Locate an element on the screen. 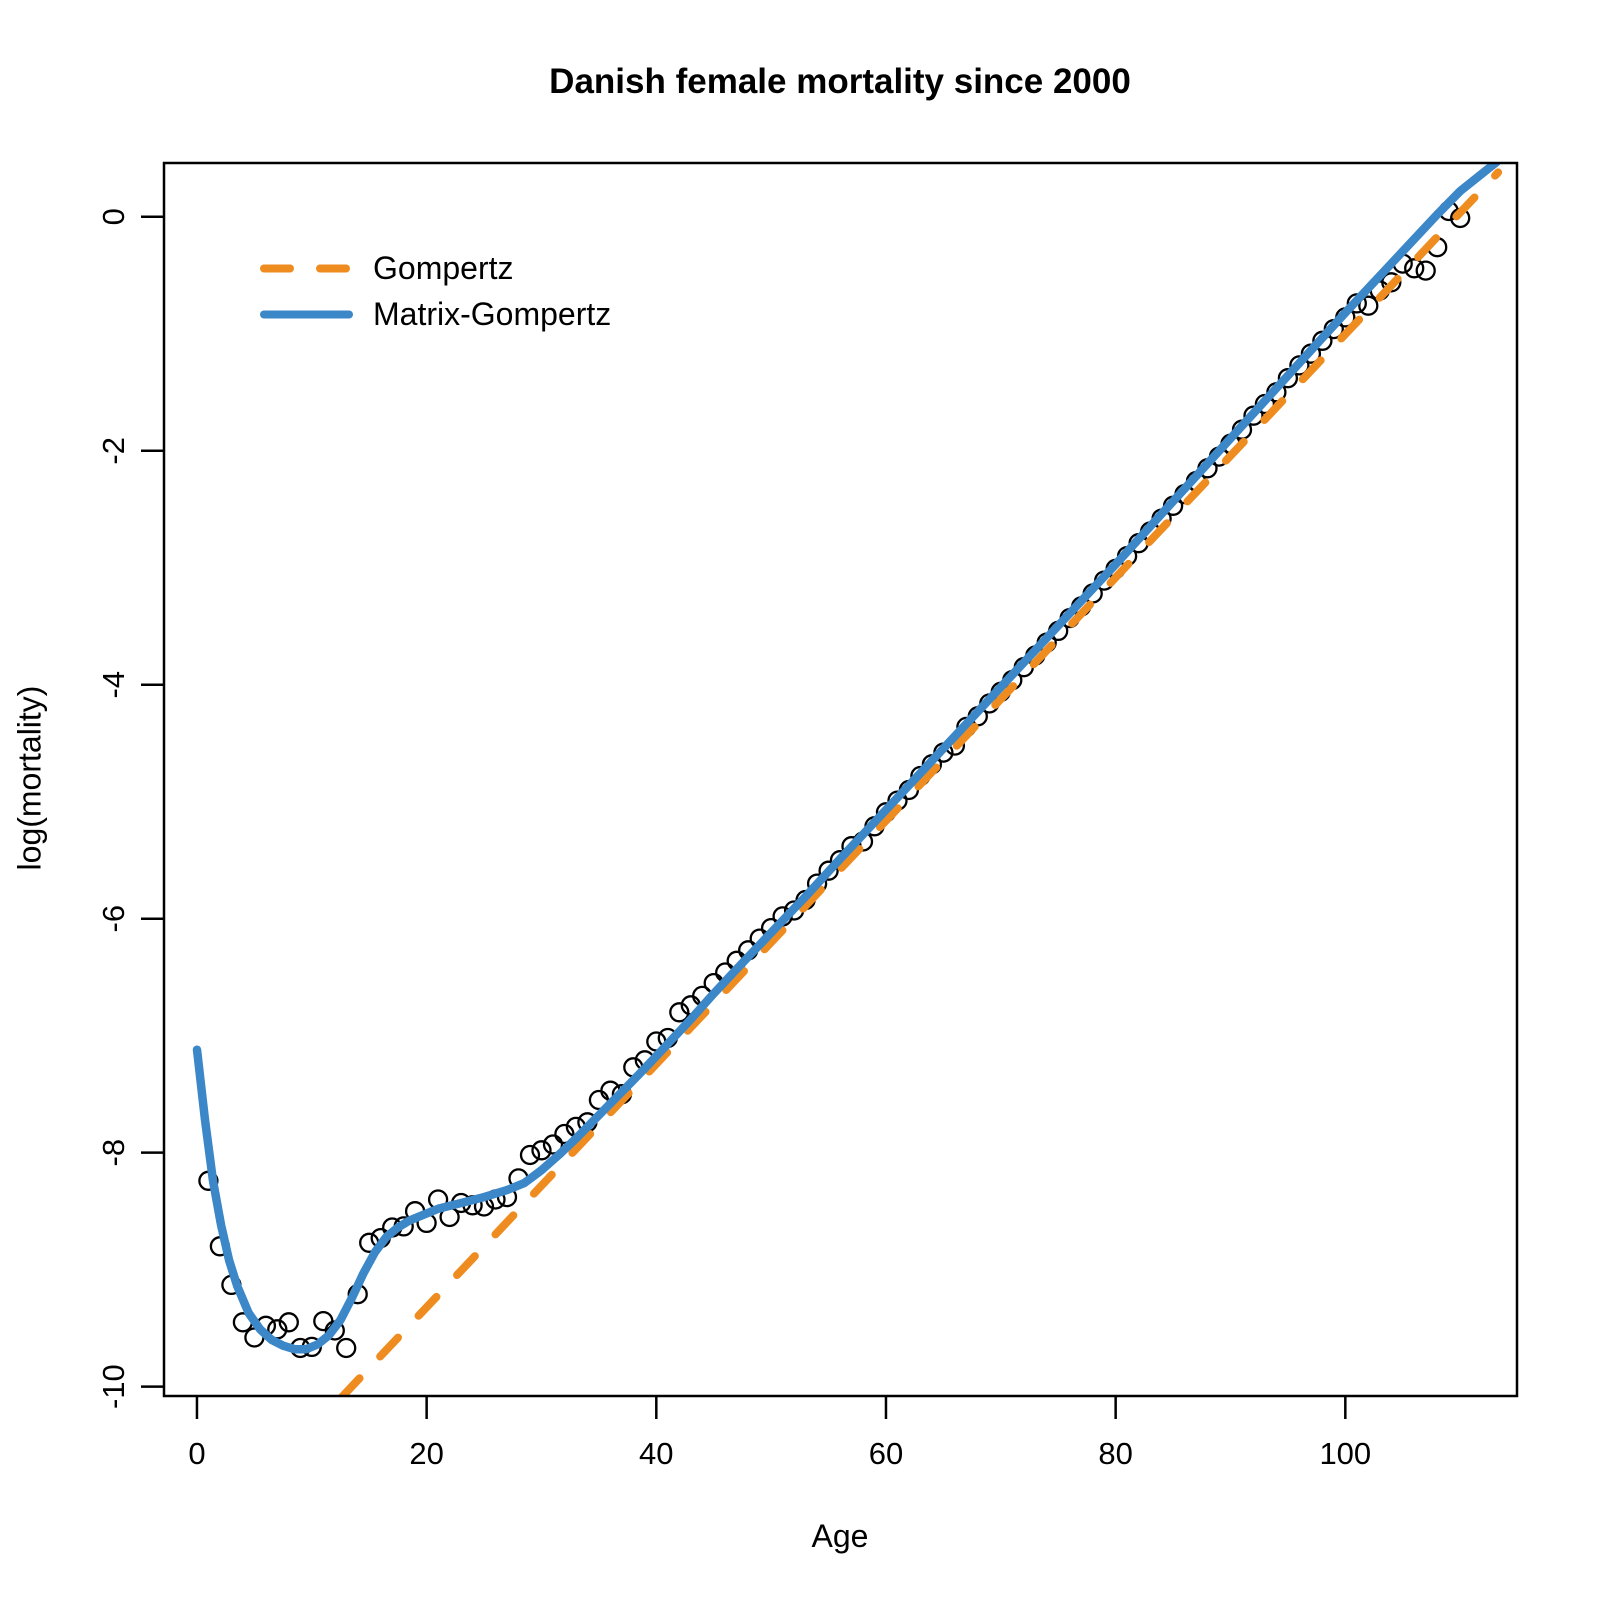 The height and width of the screenshot is (1600, 1600). x-tick-label: 80 is located at coordinates (1115, 1453).